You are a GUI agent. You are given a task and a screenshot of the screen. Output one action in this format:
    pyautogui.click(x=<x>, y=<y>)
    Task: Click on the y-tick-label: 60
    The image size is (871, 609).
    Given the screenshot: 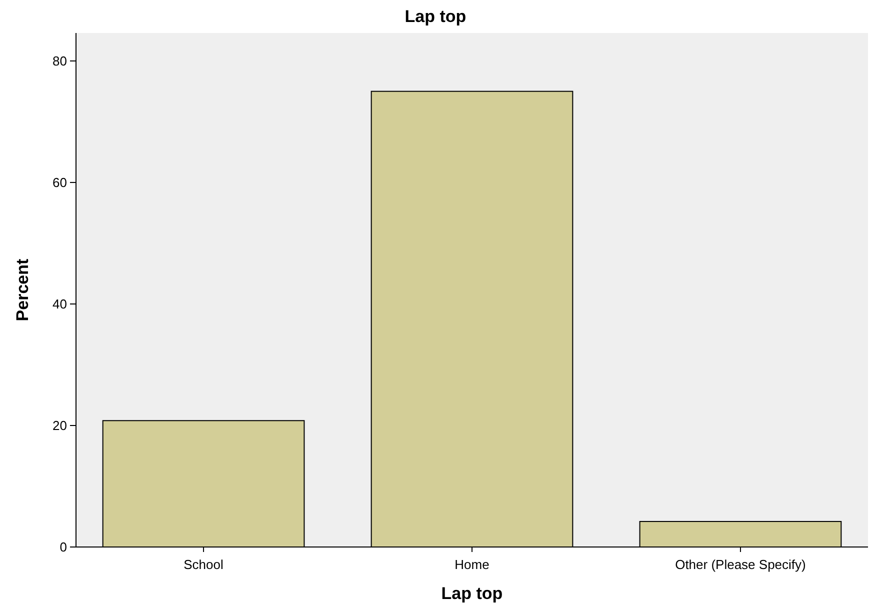 What is the action you would take?
    pyautogui.click(x=59, y=182)
    